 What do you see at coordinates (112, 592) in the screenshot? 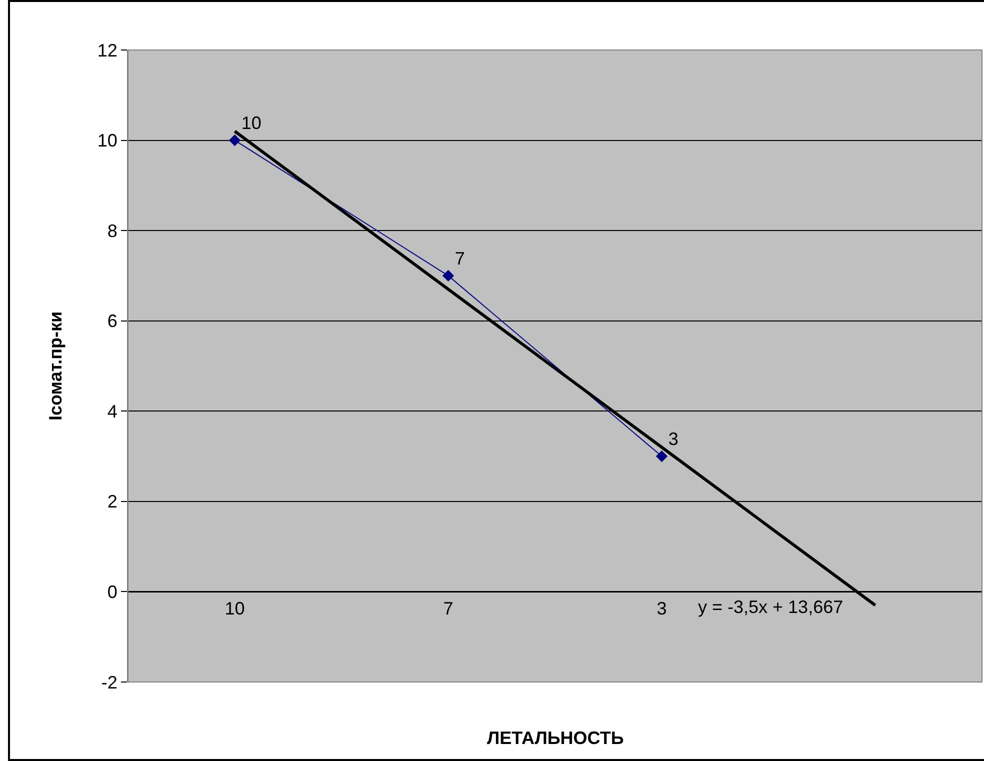
I see `y-tick-label: 0` at bounding box center [112, 592].